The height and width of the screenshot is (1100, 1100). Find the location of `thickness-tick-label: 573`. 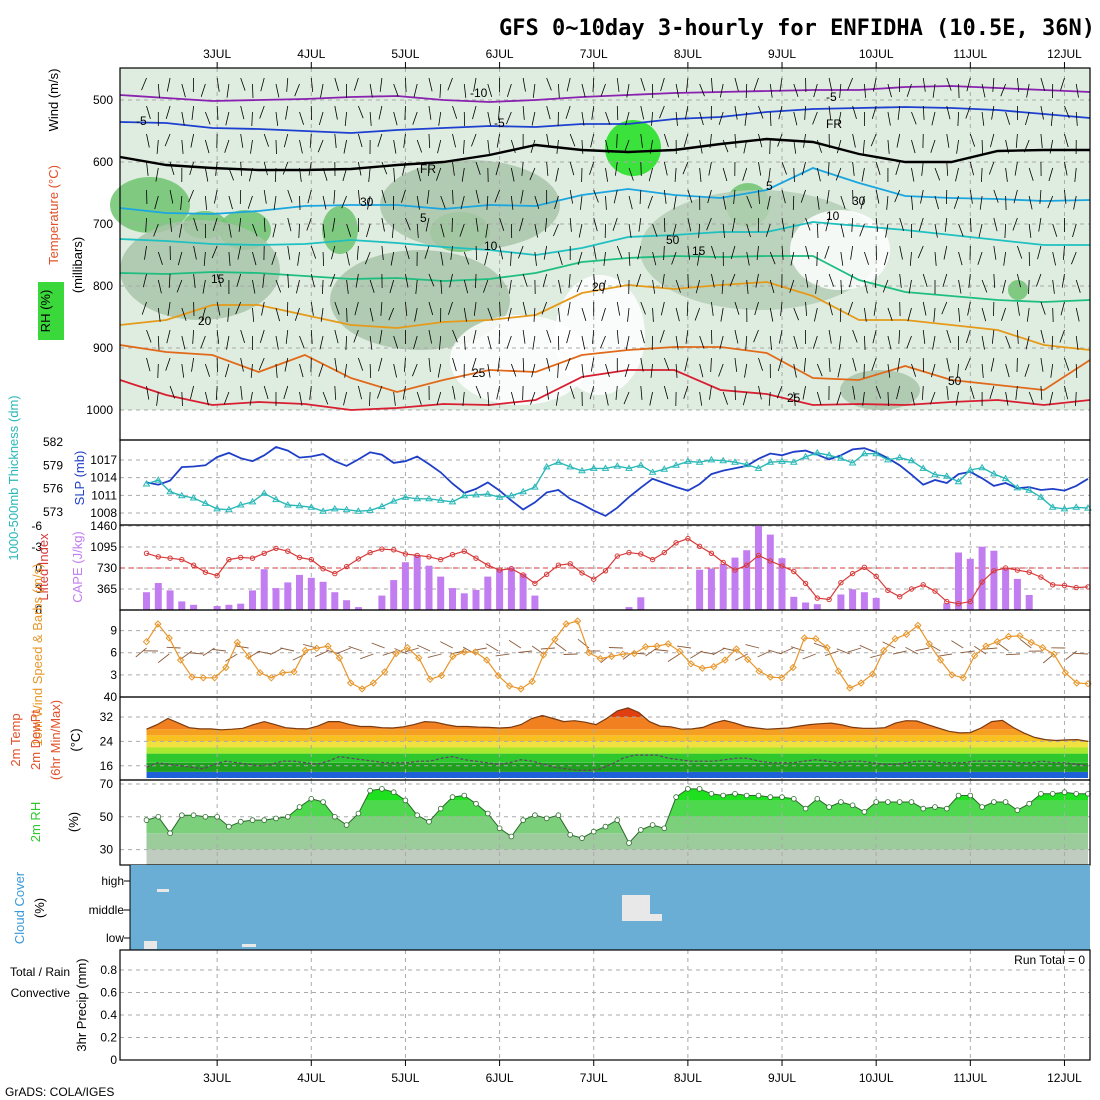

thickness-tick-label: 573 is located at coordinates (53, 512).